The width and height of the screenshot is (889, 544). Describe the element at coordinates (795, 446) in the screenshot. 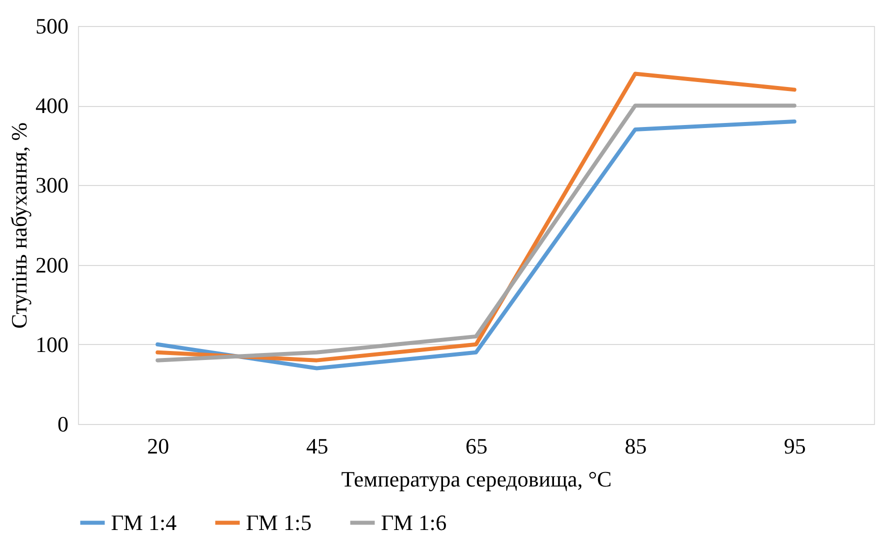

I see `x-tick-label: 95` at that location.